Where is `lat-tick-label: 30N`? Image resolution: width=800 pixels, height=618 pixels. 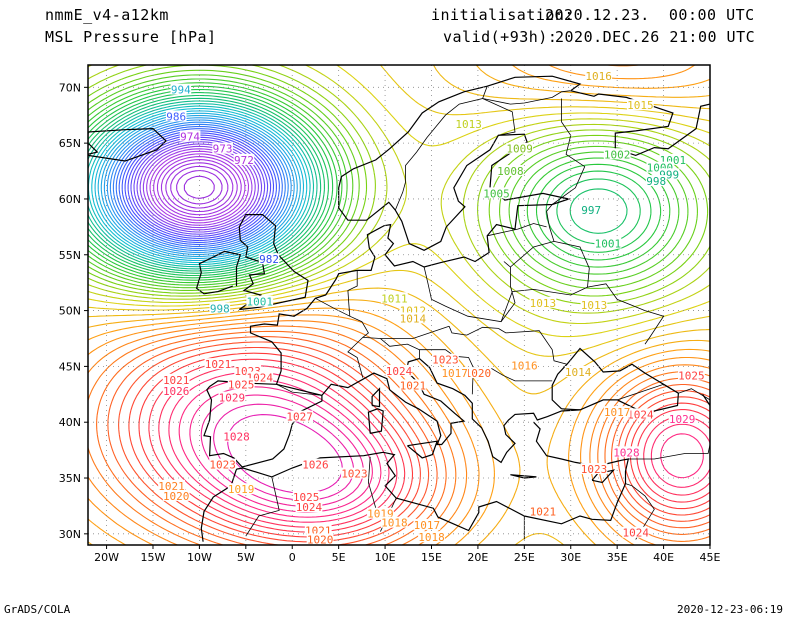
lat-tick-label: 30N is located at coordinates (70, 534).